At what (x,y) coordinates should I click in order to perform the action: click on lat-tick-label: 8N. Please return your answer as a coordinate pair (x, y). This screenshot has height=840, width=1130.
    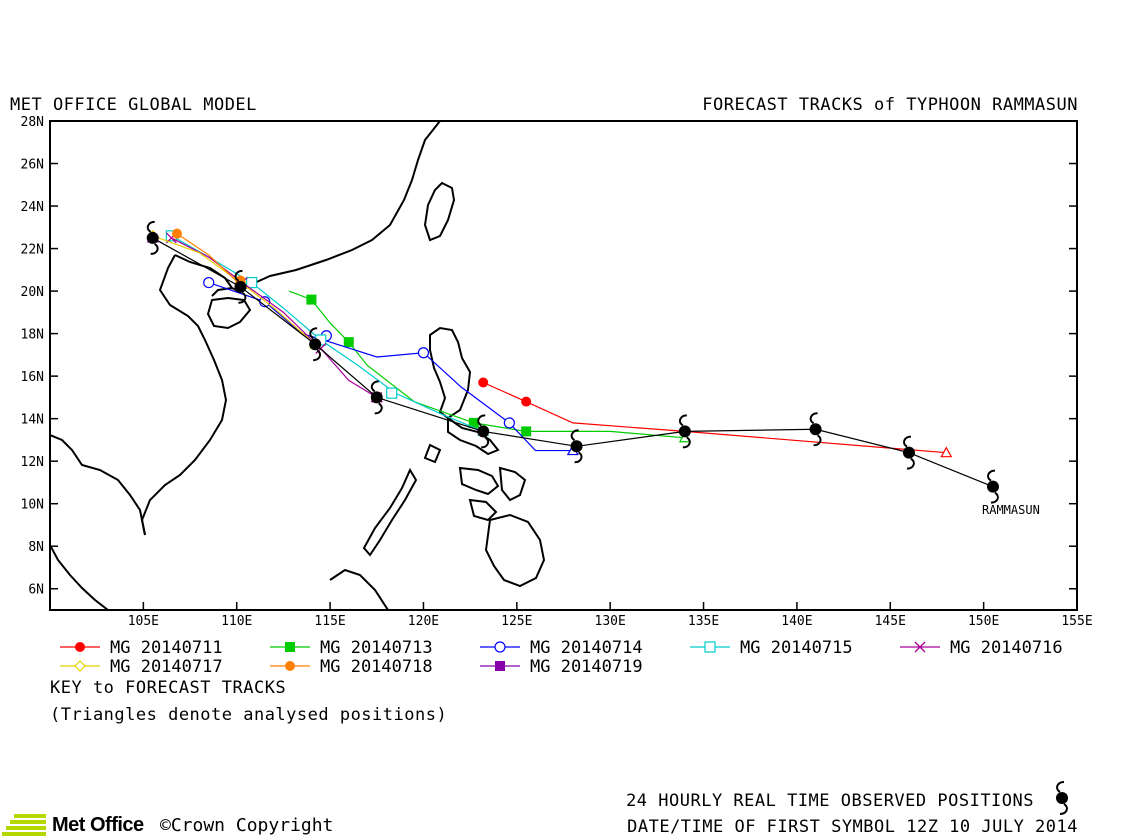
    Looking at the image, I should click on (36, 547).